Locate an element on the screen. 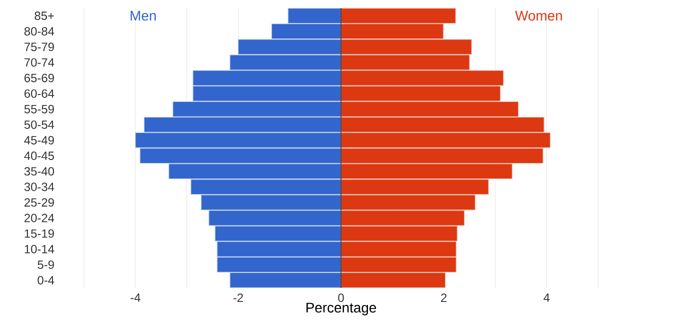 This screenshot has height=321, width=679. y-tick-label: 65-69 is located at coordinates (39, 78).